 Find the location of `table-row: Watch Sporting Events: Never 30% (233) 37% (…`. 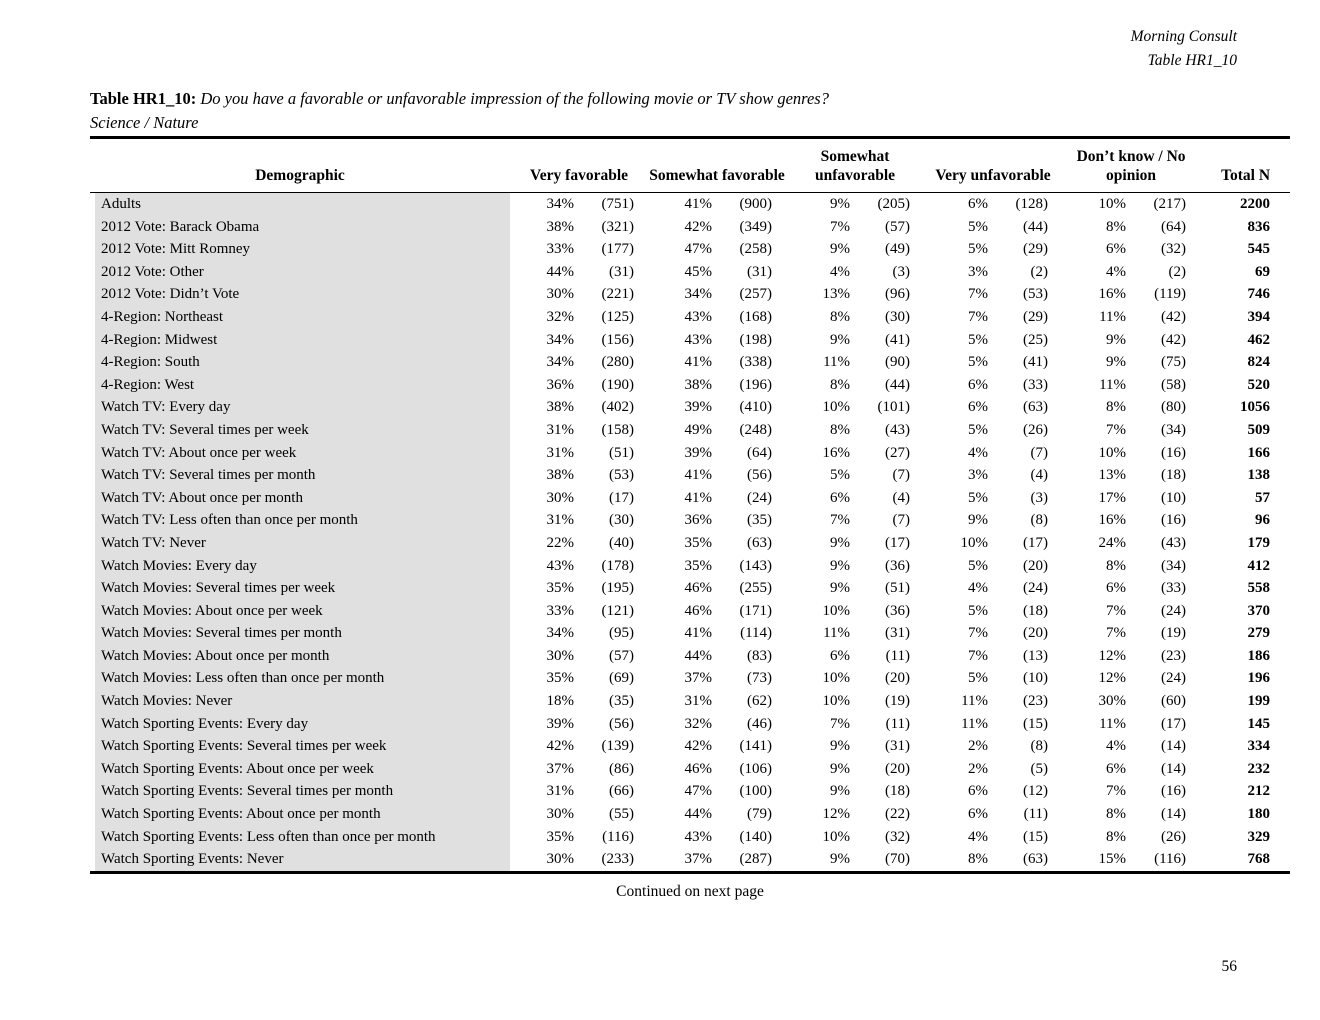

table-row: Watch Sporting Events: Never 30% (233) 37% (… is located at coordinates (690, 860).